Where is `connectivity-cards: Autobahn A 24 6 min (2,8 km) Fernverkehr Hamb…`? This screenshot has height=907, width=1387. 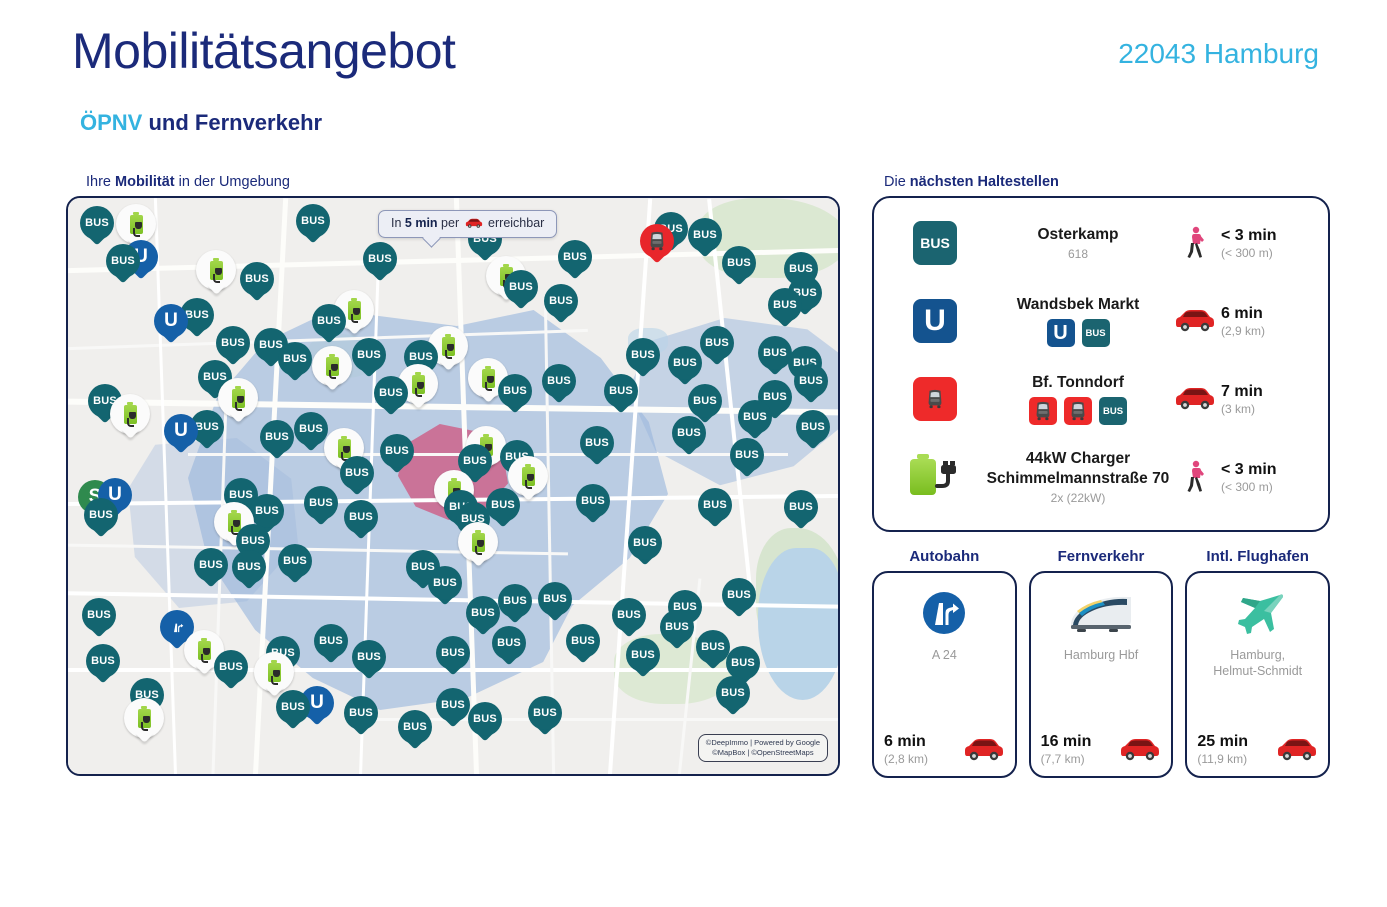
connectivity-cards: Autobahn A 24 6 min (2,8 km) Fernverkehr Hamb… is located at coordinates (1101, 663).